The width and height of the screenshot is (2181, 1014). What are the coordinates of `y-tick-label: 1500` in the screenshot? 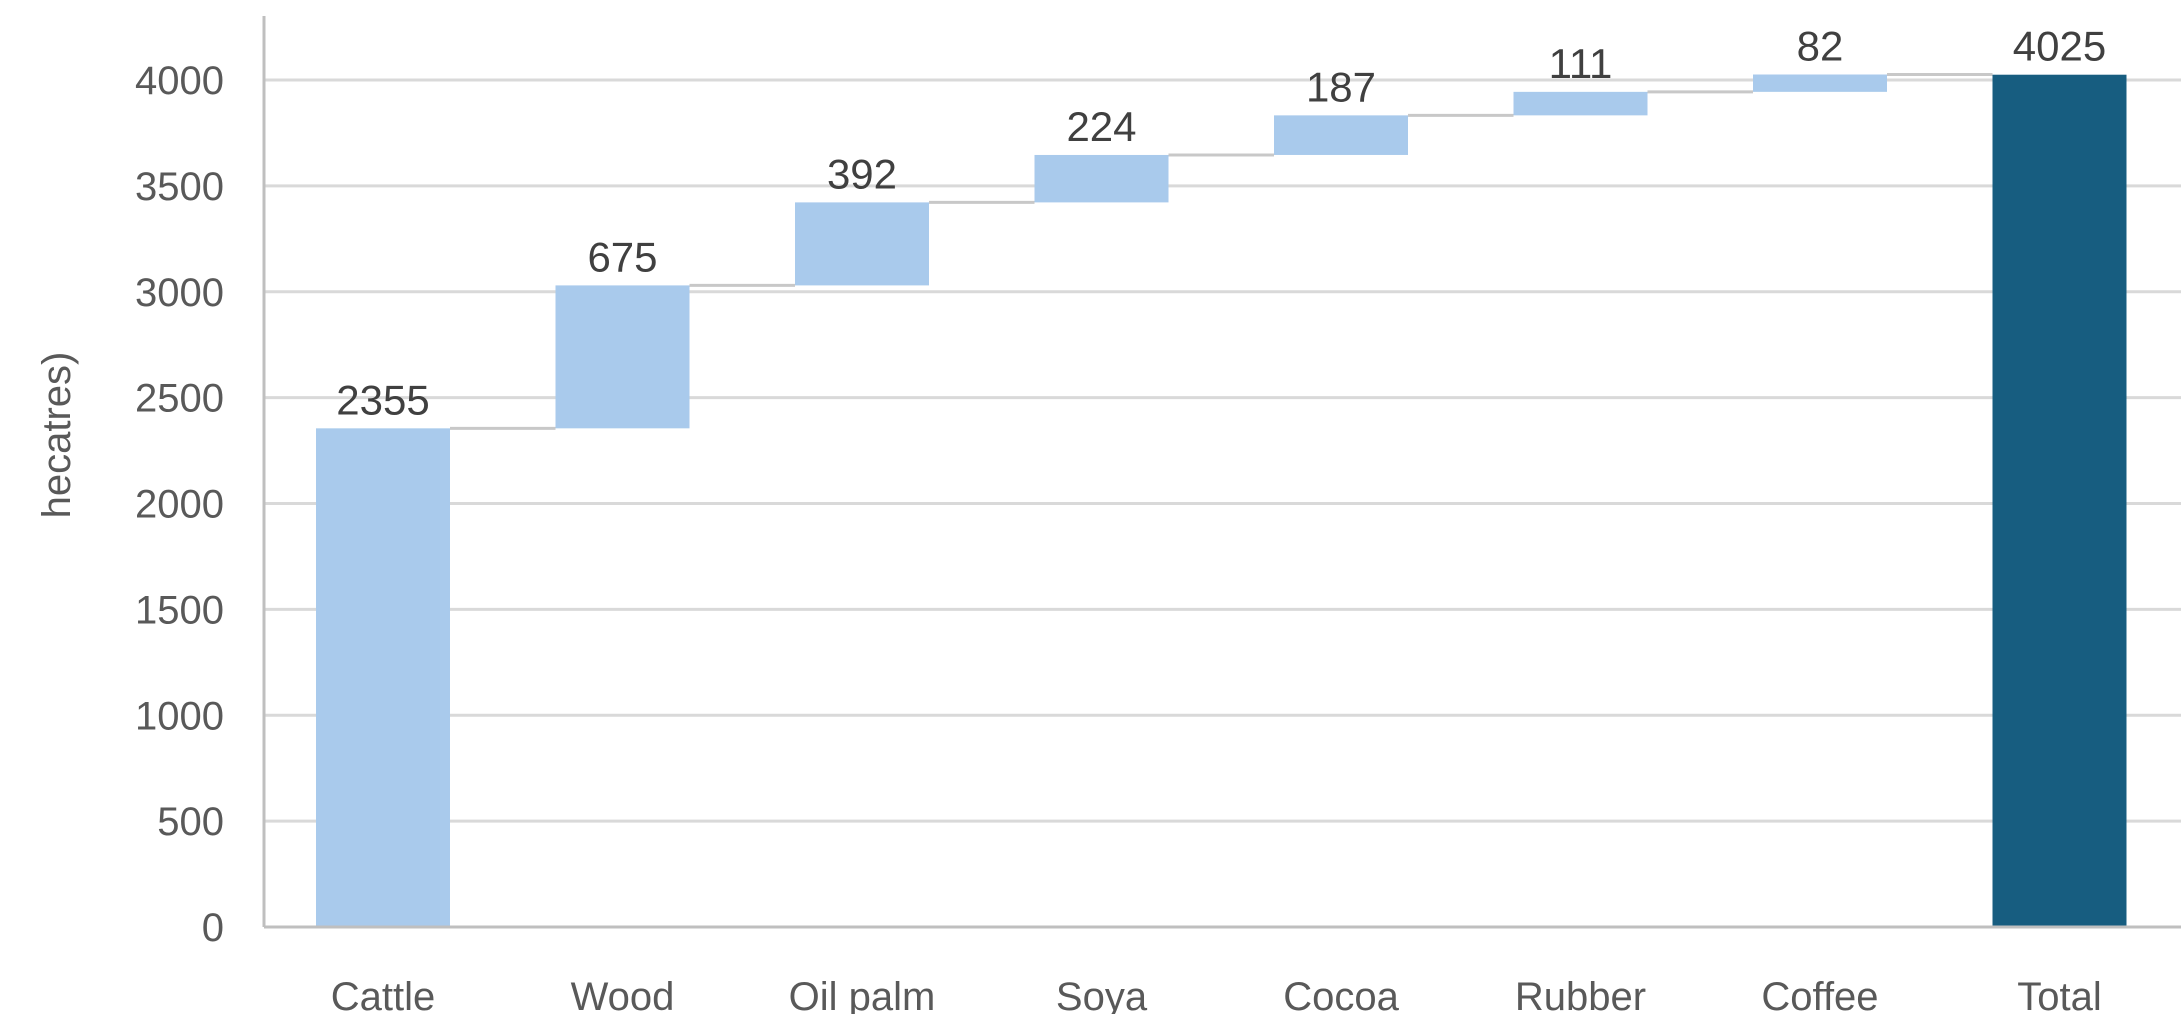 It's located at (179, 610).